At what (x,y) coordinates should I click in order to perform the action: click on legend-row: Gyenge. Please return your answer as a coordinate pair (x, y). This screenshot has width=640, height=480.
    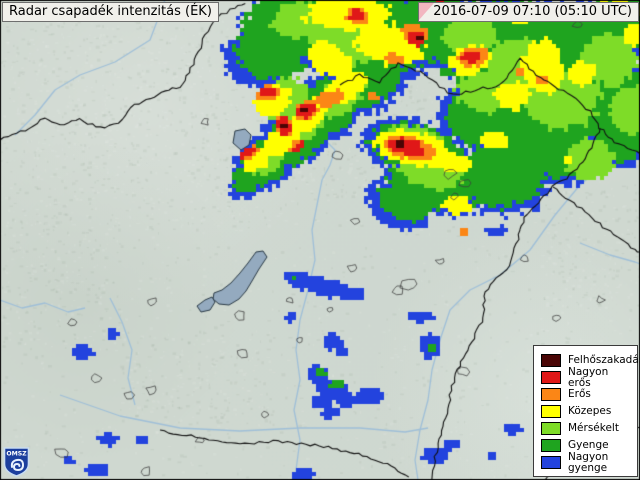
    Looking at the image, I should click on (587, 445).